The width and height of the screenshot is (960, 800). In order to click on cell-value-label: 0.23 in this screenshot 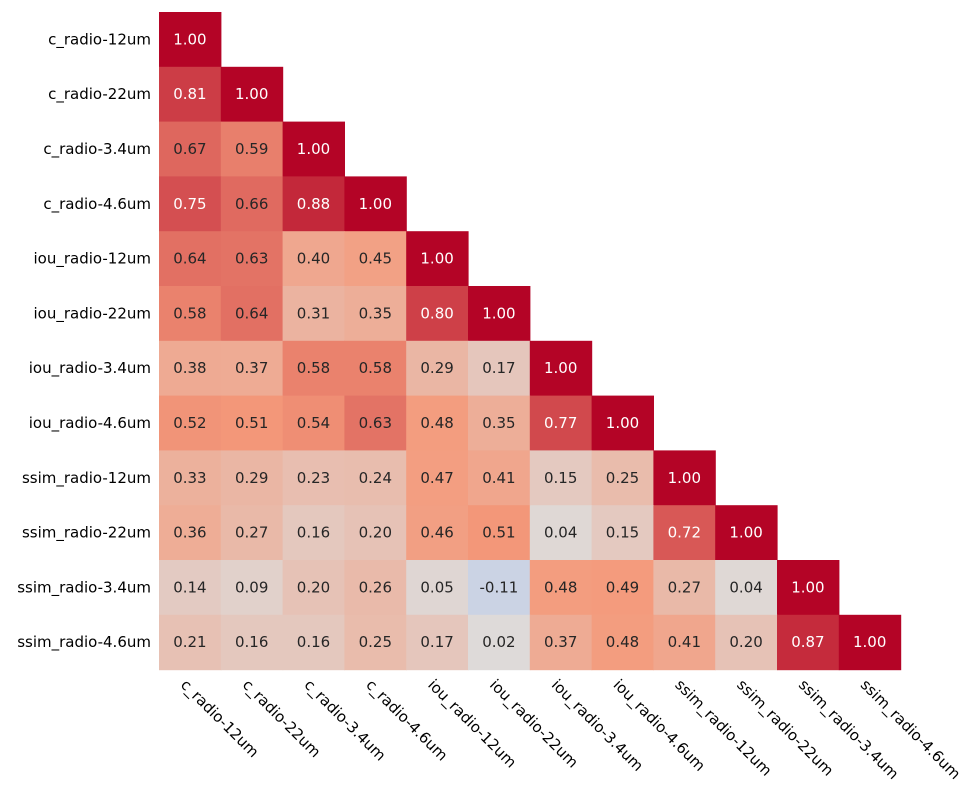, I will do `click(313, 478)`.